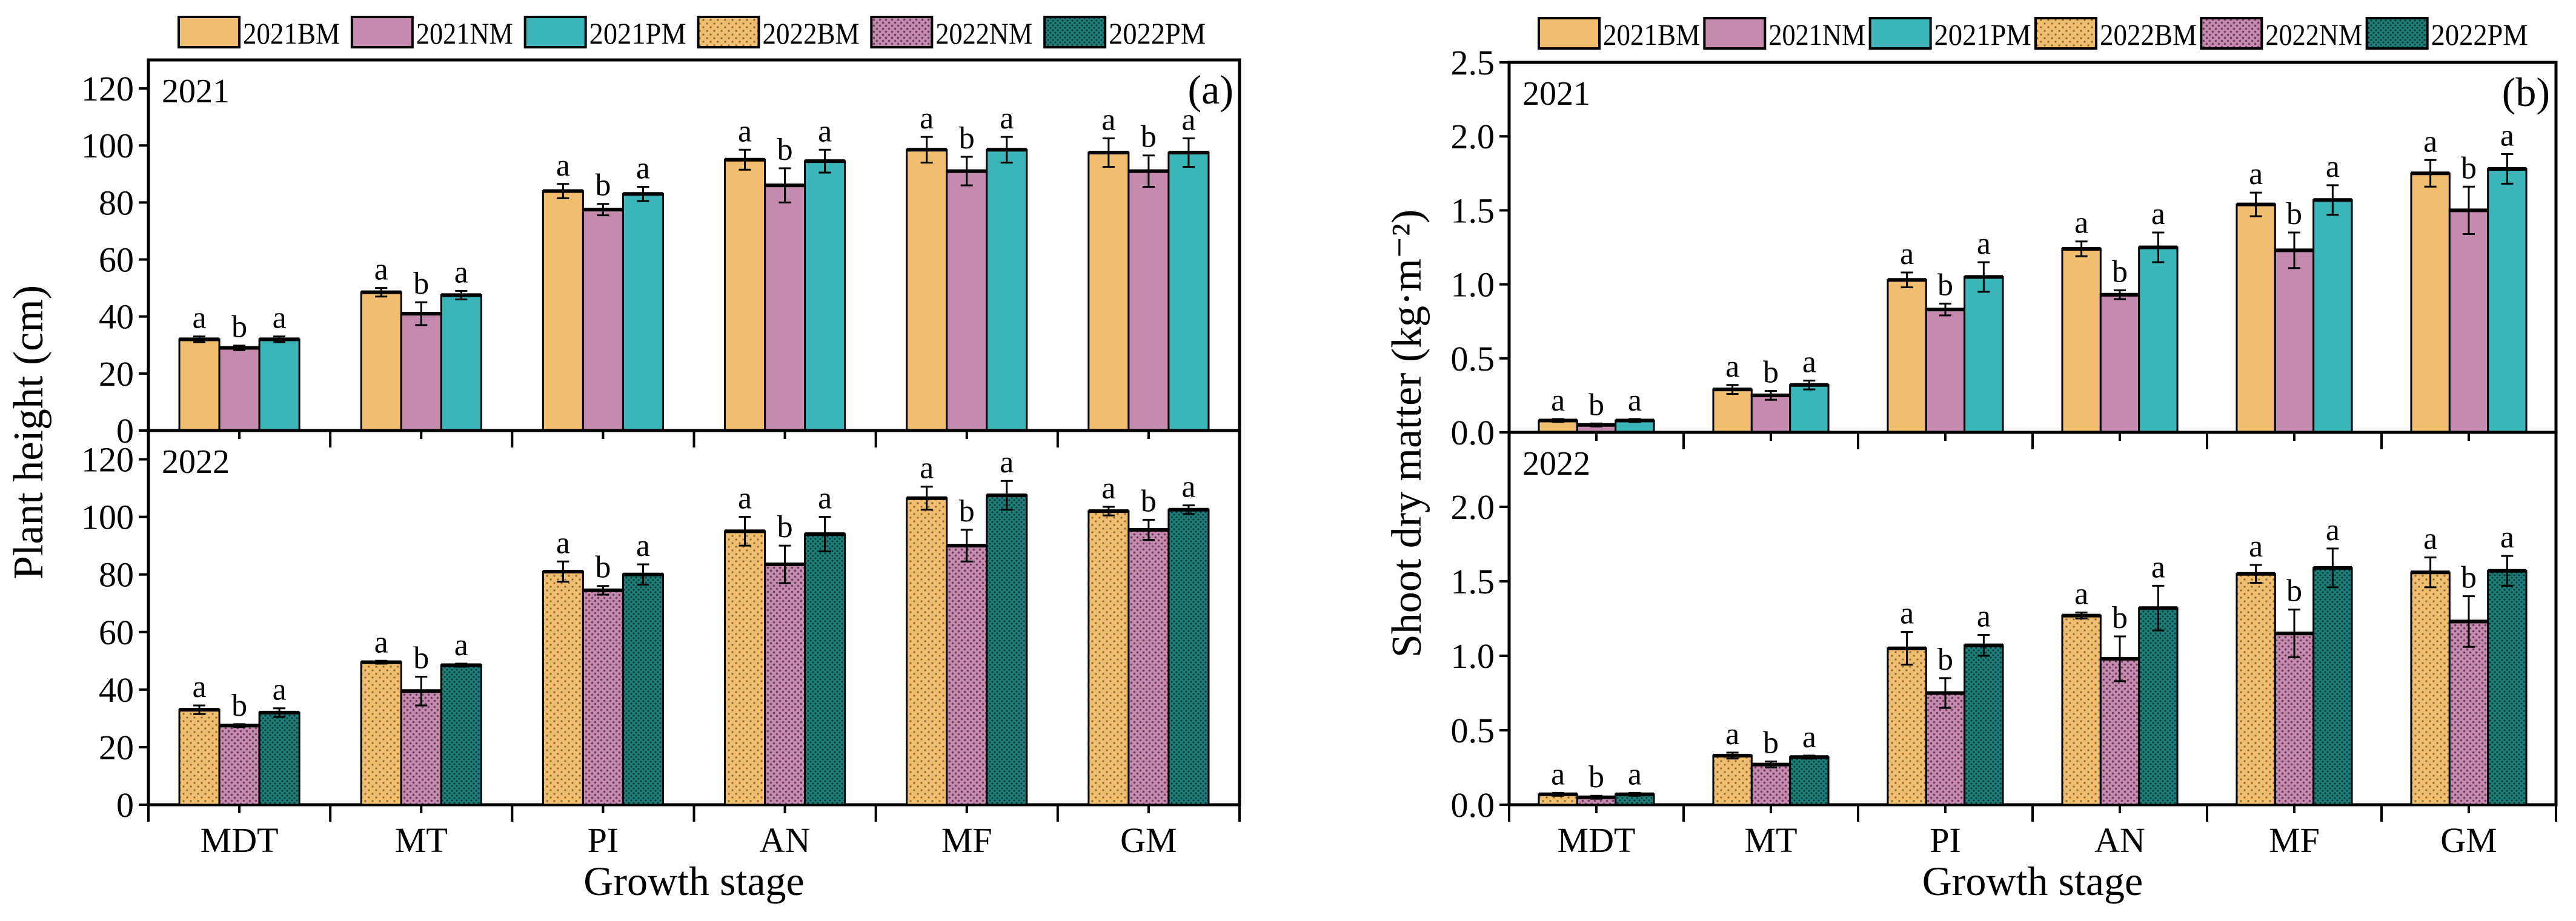 This screenshot has height=921, width=2576. I want to click on y-tick-label: 20, so click(116, 374).